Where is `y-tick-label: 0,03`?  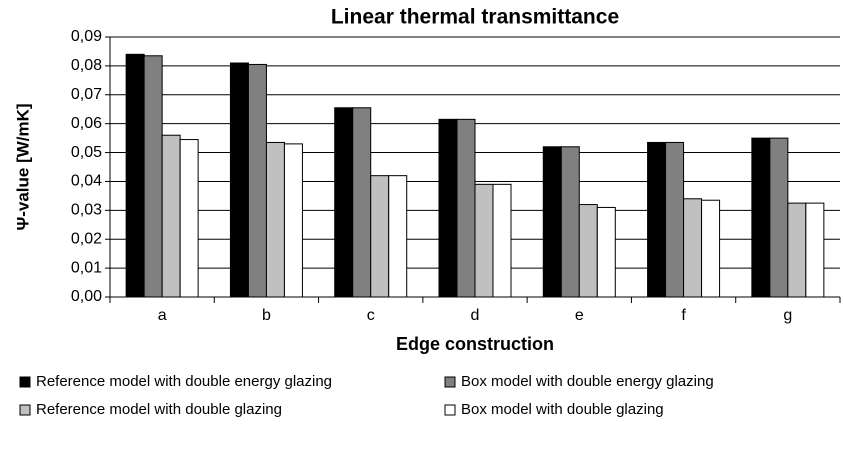
y-tick-label: 0,03 is located at coordinates (86, 210).